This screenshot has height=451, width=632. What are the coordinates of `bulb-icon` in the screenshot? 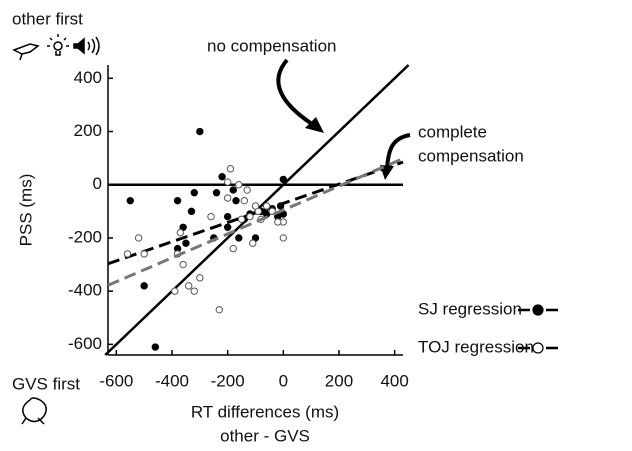 It's located at (58, 46).